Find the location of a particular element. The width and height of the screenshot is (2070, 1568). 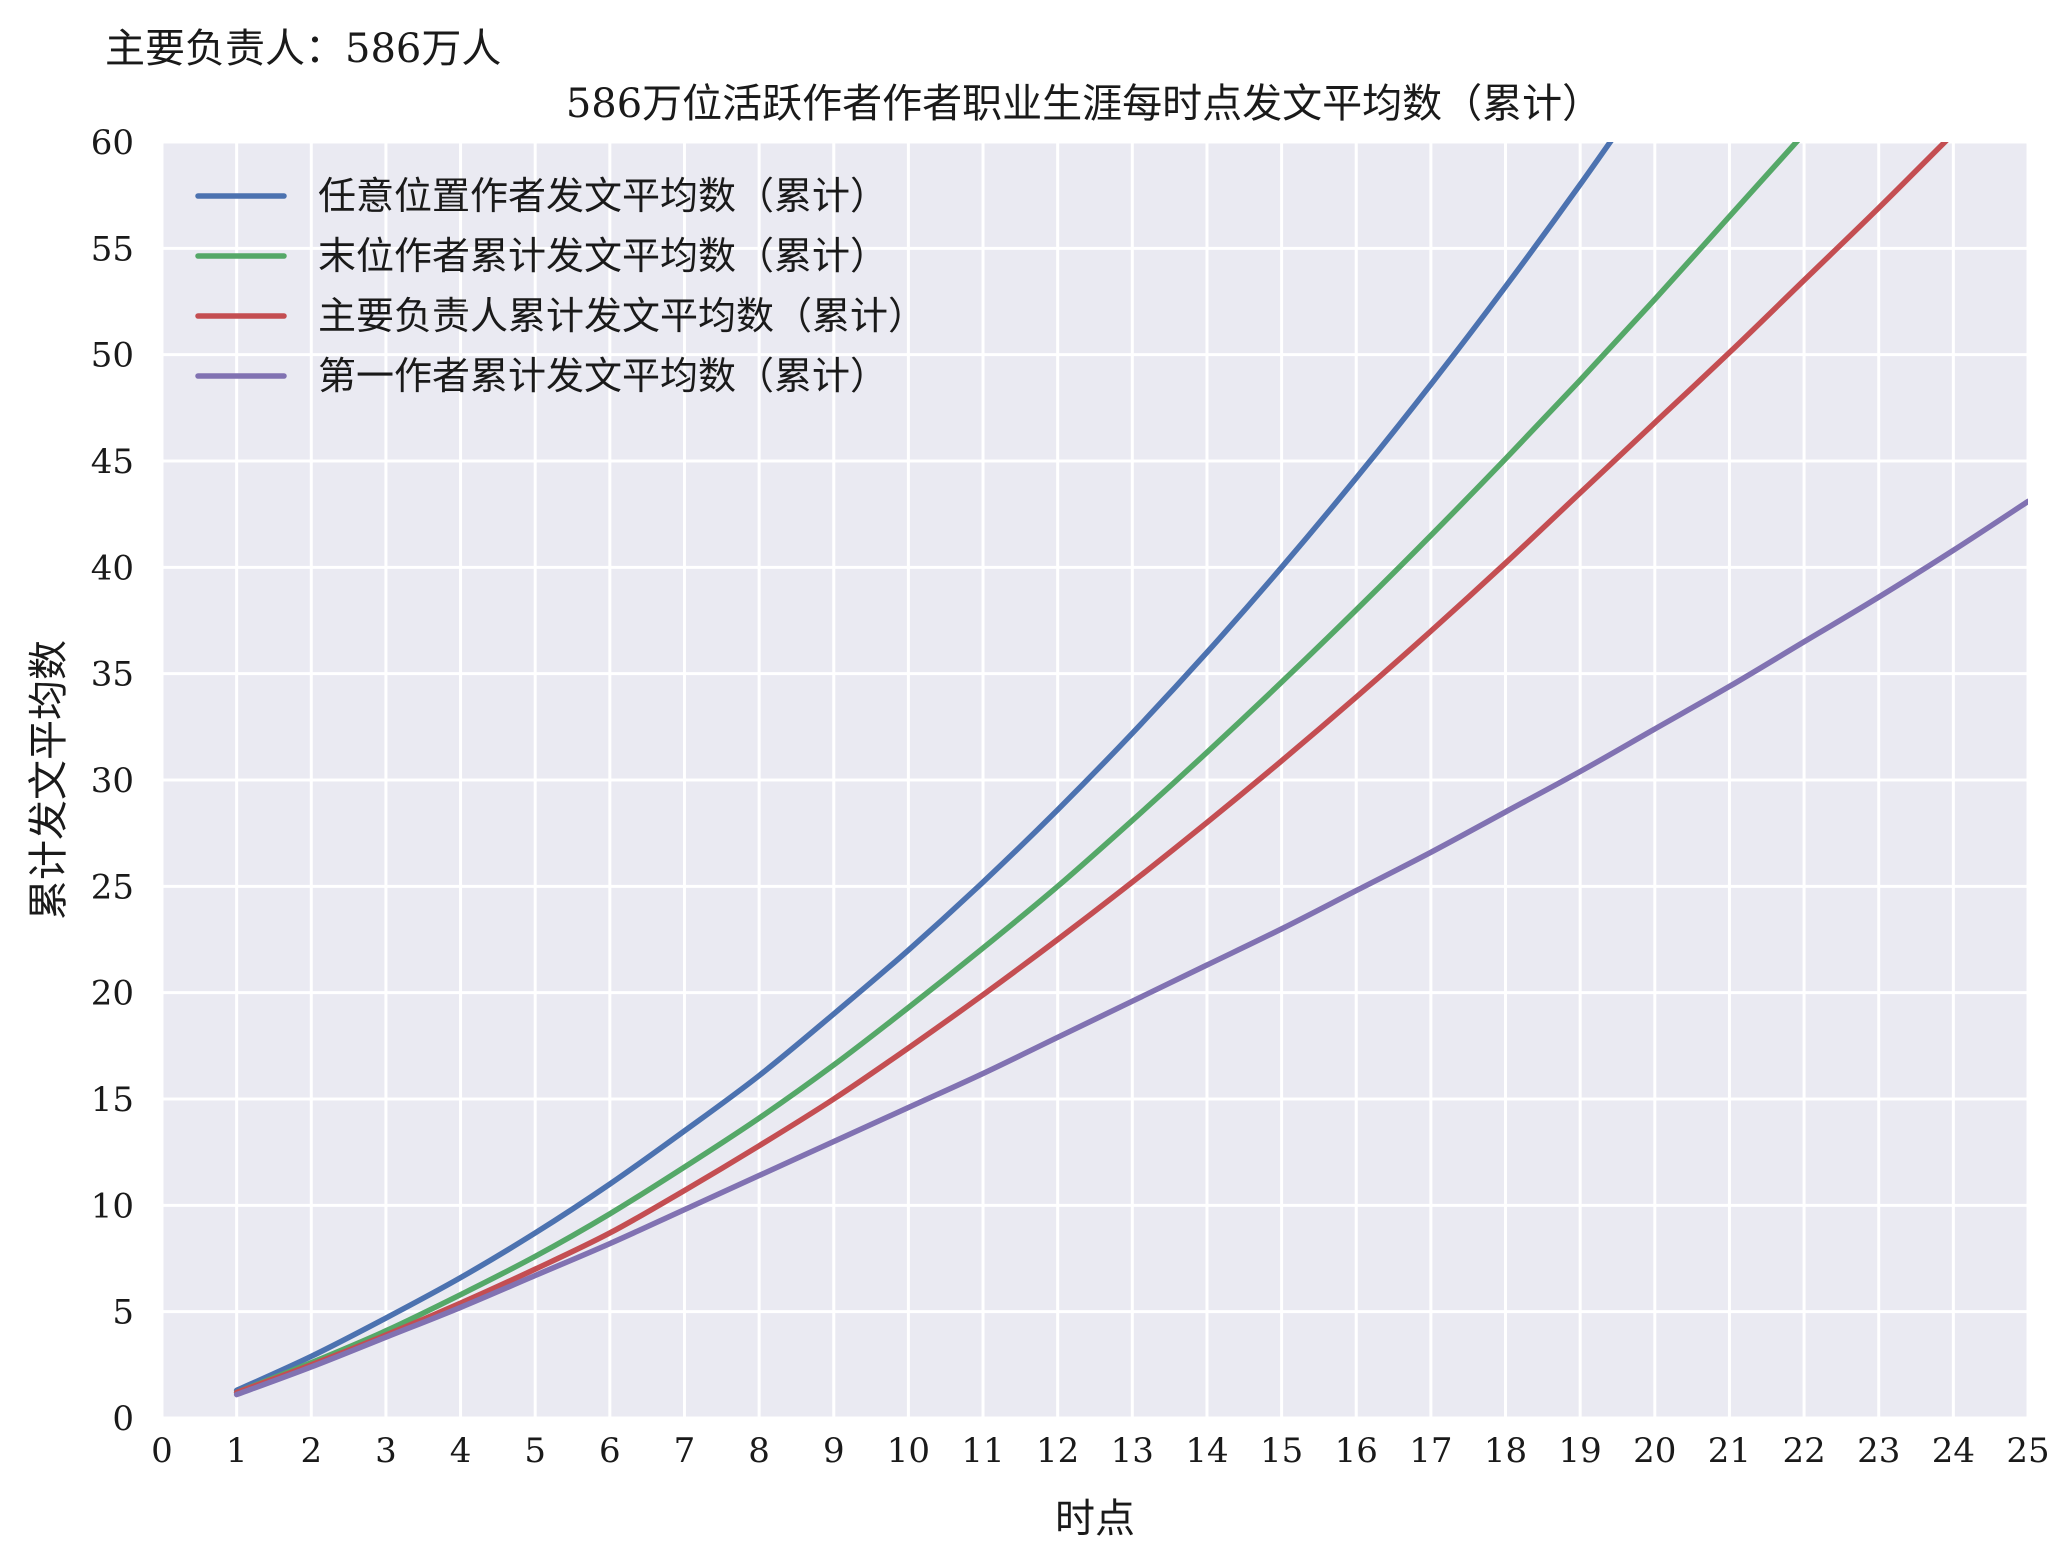

y-tick-label: 5 is located at coordinates (123, 1313).